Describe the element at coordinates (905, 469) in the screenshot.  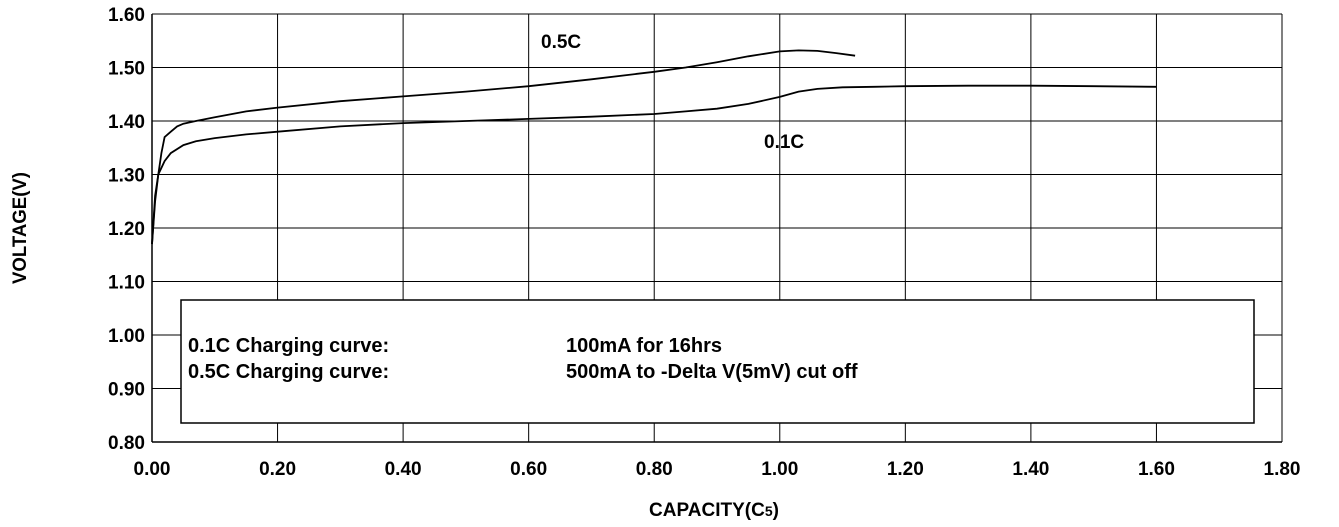
I see `x-tick-label: 1.20` at that location.